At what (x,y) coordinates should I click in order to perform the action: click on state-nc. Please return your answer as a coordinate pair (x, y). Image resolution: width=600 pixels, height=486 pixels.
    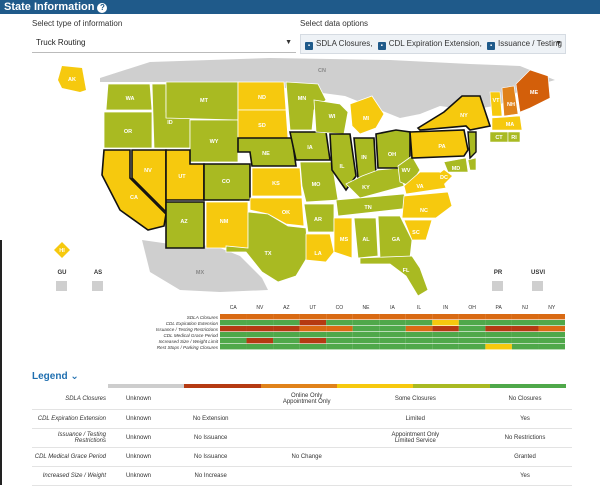
    Looking at the image, I should click on (427, 205).